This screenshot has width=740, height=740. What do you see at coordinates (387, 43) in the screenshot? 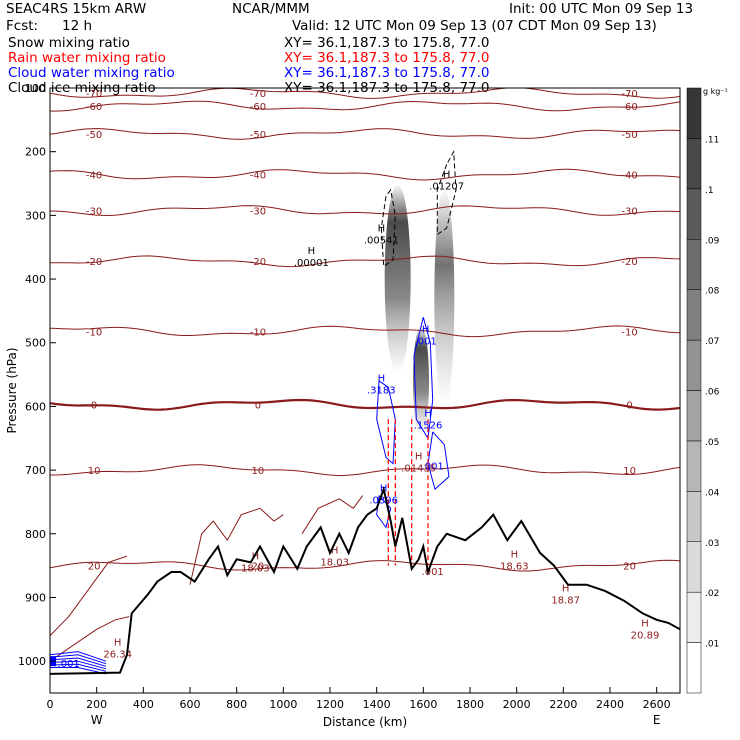
I see `field-xy-snow: XY= 36.1,187.3 to 175.8, 77.0` at bounding box center [387, 43].